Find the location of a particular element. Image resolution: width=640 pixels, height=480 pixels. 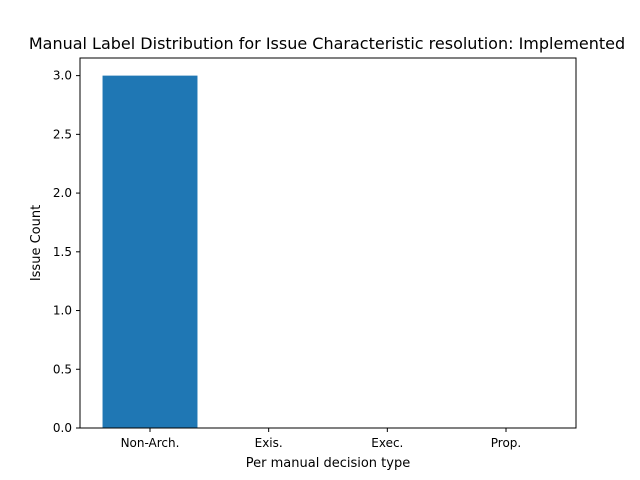

plot-area is located at coordinates (150, 251).